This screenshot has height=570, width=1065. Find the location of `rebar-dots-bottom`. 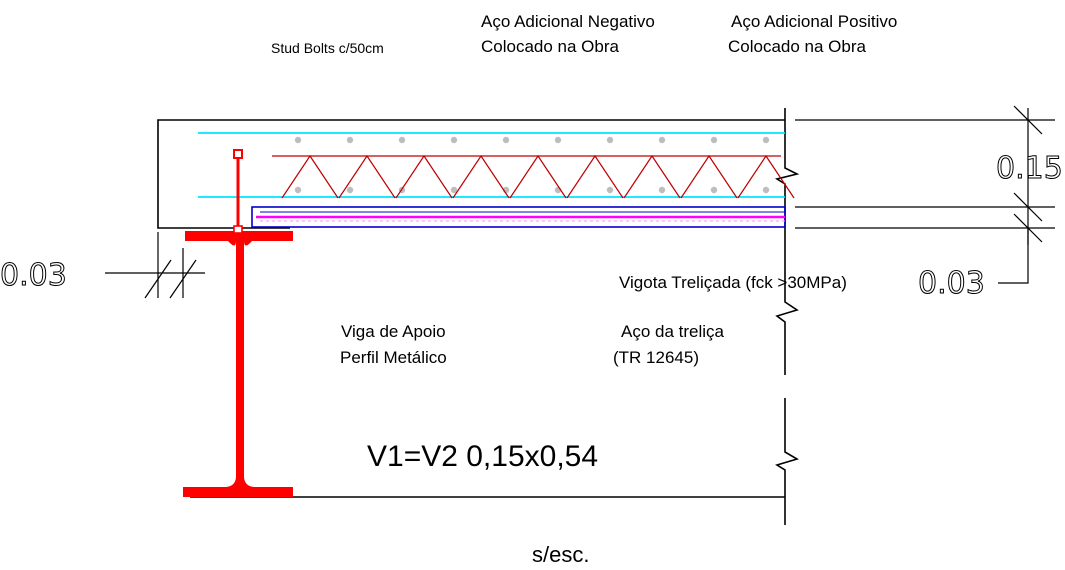

rebar-dots-bottom is located at coordinates (532, 190).